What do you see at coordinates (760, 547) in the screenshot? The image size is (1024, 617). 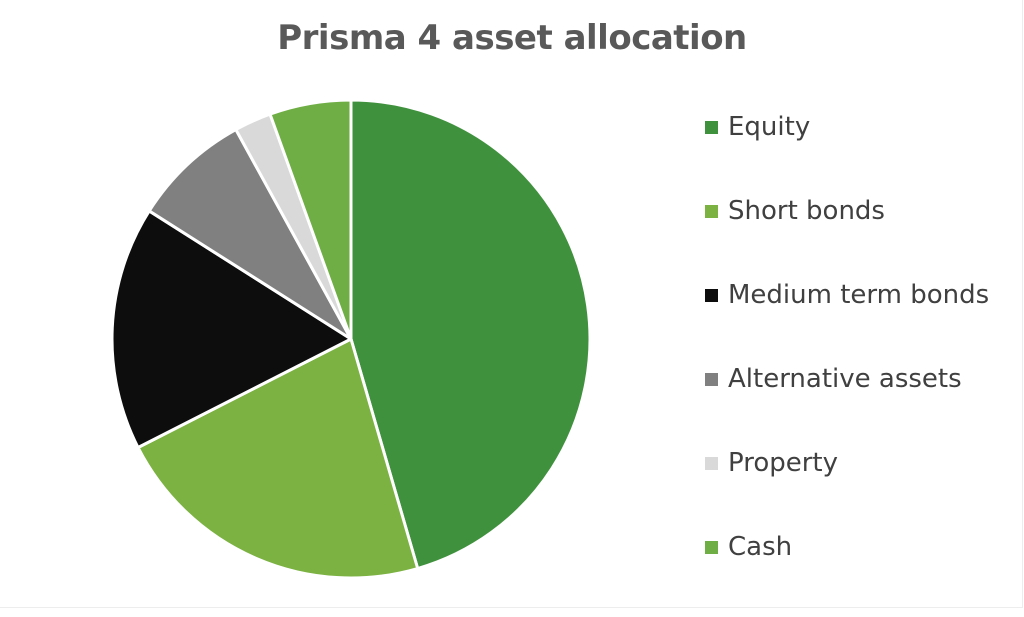 I see `legend-label: Cash` at bounding box center [760, 547].